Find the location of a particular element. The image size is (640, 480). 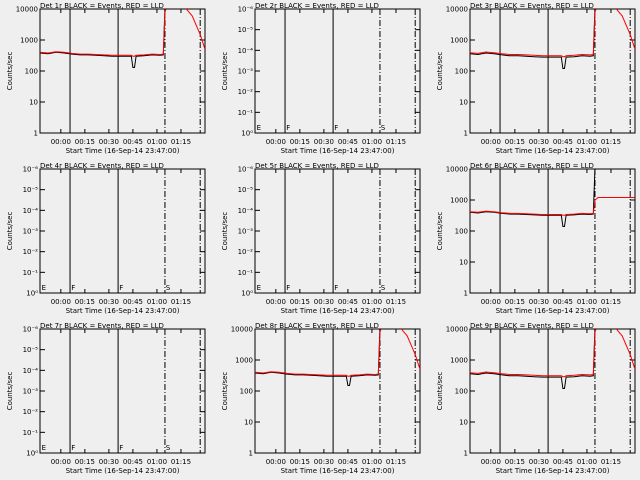

panel-title: Det 1r BLACK = Events, RED = LLD is located at coordinates (102, 6).